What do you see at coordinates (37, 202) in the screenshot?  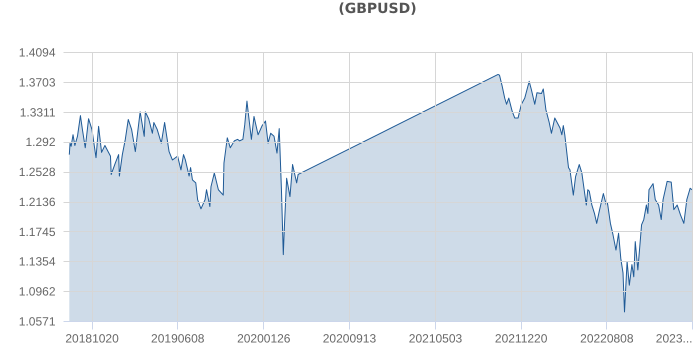 I see `y-tick-label: 1.2136` at bounding box center [37, 202].